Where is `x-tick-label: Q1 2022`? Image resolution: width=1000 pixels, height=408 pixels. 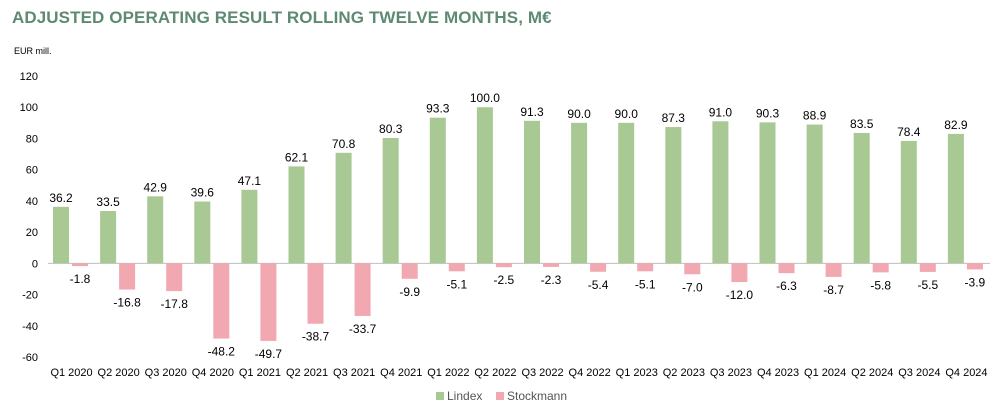 x-tick-label: Q1 2022 is located at coordinates (448, 373).